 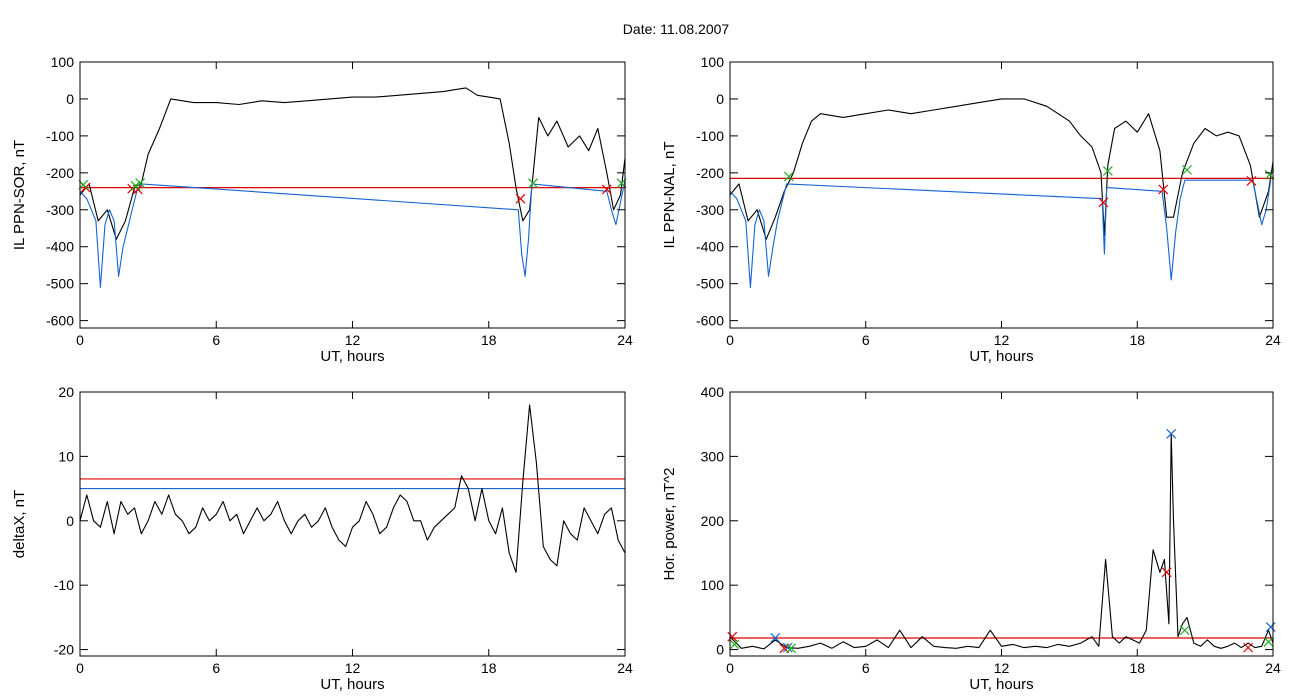 What do you see at coordinates (669, 524) in the screenshot?
I see `y-axis-label: Hor. power, nT^2` at bounding box center [669, 524].